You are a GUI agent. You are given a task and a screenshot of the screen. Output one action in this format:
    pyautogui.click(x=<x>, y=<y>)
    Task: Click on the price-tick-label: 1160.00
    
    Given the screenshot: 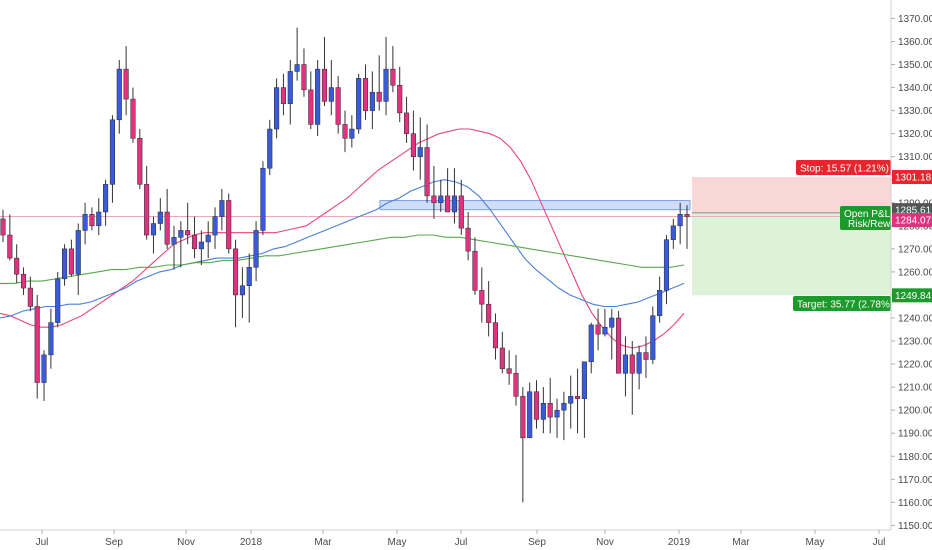 What is the action you would take?
    pyautogui.click(x=915, y=503)
    